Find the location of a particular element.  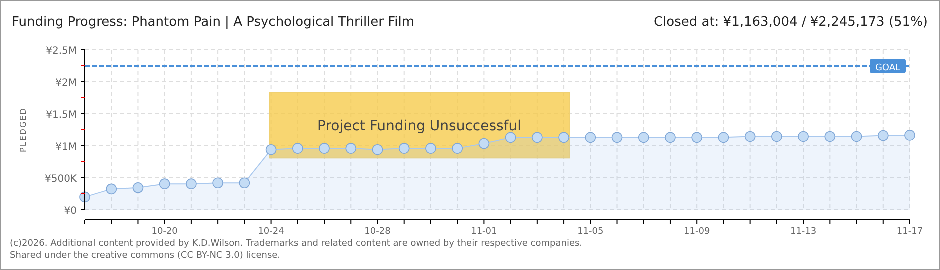

x-tick-label: 11-05 is located at coordinates (591, 232).